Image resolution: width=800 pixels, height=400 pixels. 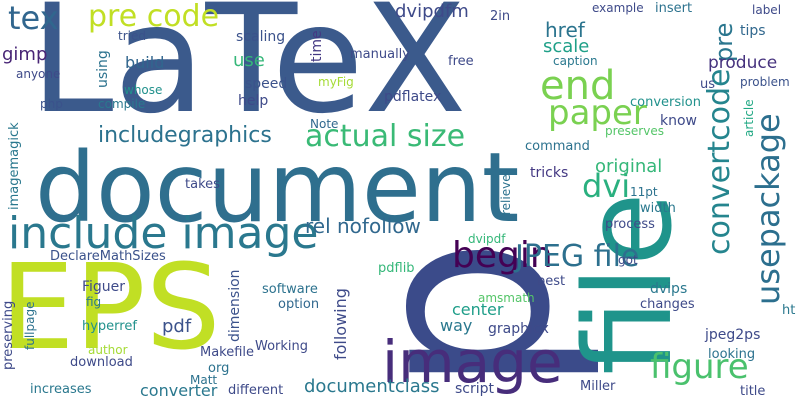 I want to click on word-php: php, so click(x=51, y=104).